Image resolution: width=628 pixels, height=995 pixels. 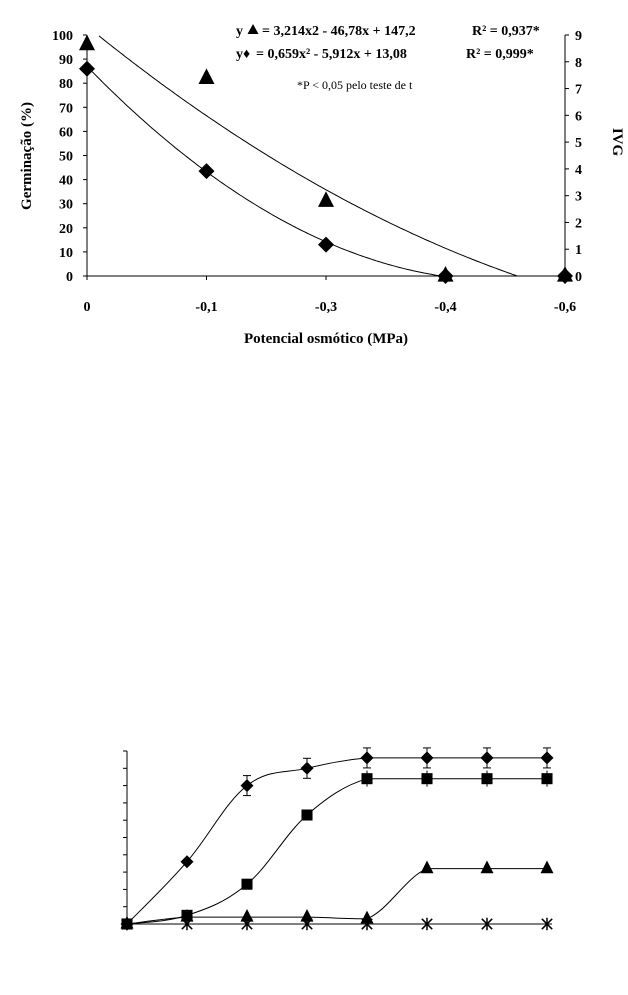 What do you see at coordinates (565, 307) in the screenshot?
I see `x-tick-label: -0,6` at bounding box center [565, 307].